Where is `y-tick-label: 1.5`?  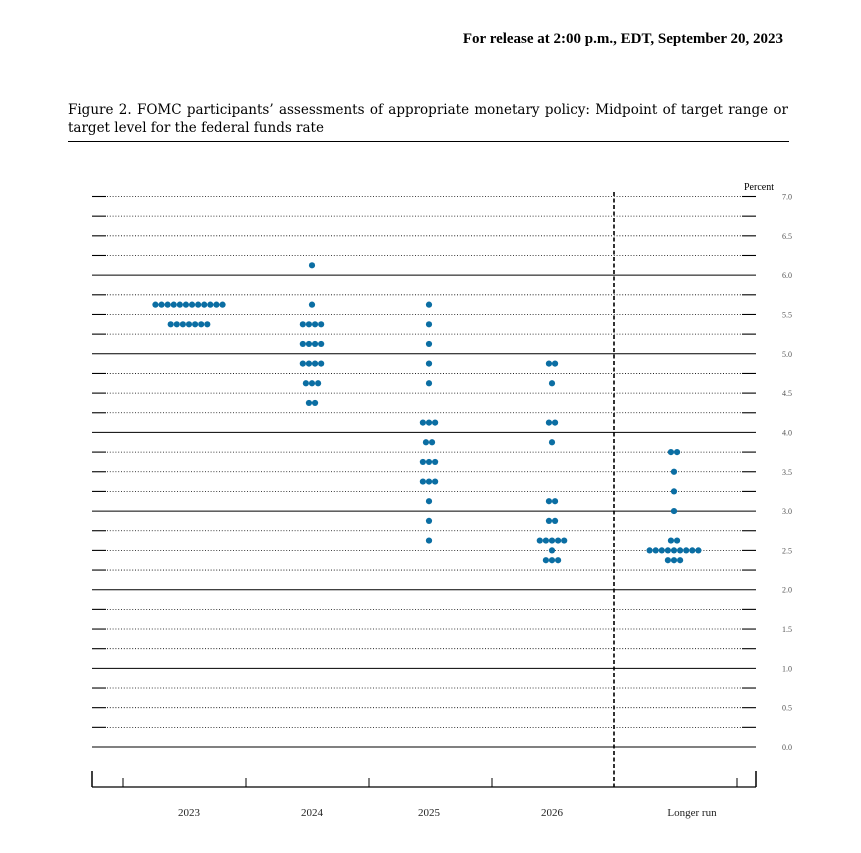
y-tick-label: 1.5 is located at coordinates (787, 629).